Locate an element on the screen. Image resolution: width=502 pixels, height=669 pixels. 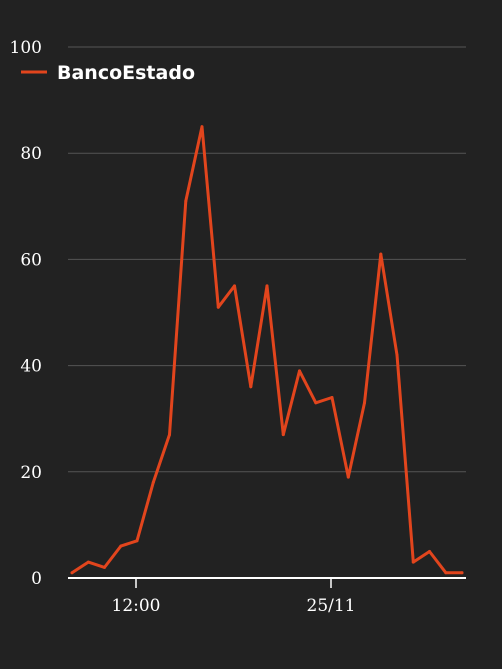
y-tick-label: 20 is located at coordinates (31, 473).